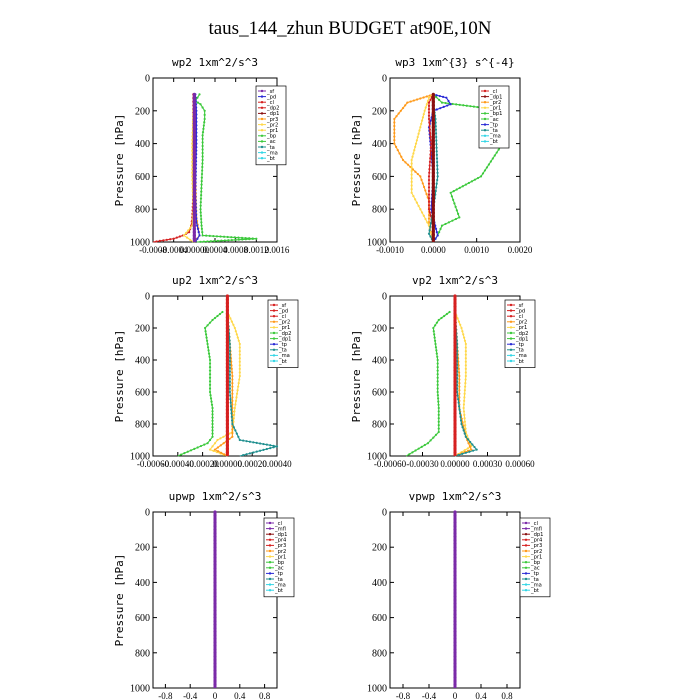 This screenshot has height=700, width=700. Describe the element at coordinates (140, 689) in the screenshot. I see `y-tick-label: 1000` at that location.